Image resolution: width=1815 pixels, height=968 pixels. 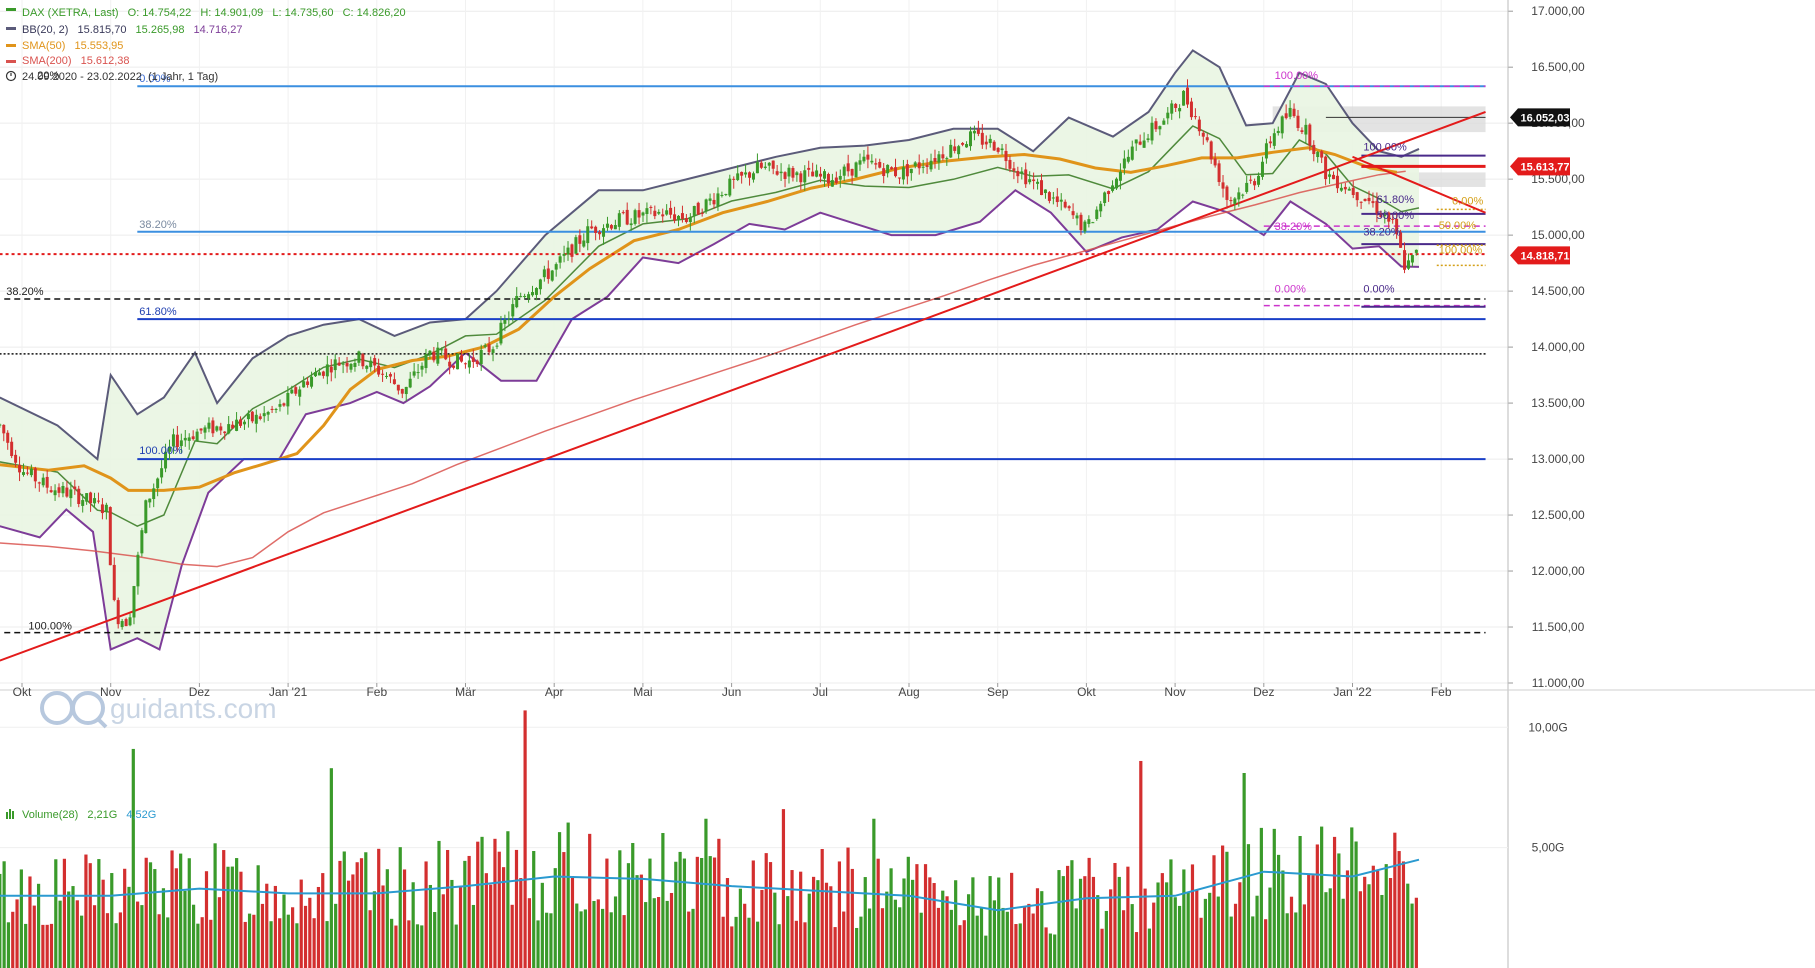 I want to click on clock-icon, so click(x=11, y=76).